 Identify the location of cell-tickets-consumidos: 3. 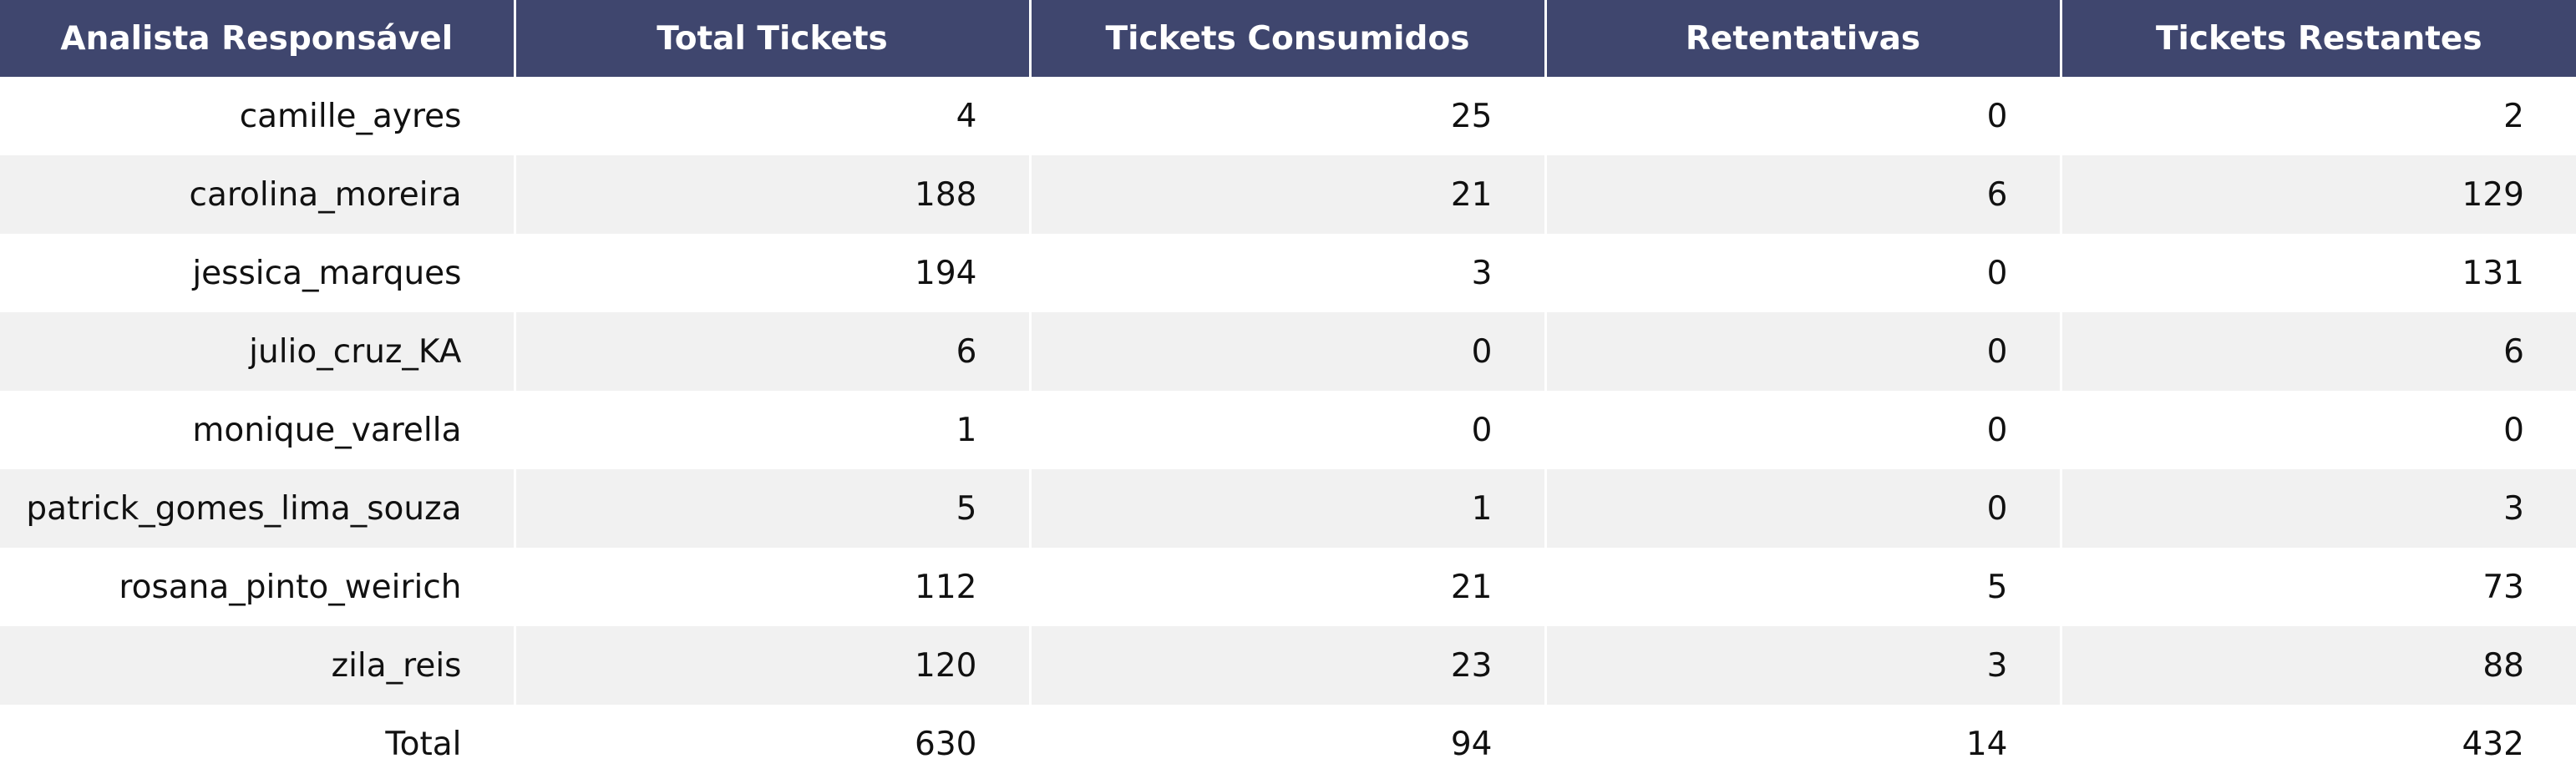
(1288, 273).